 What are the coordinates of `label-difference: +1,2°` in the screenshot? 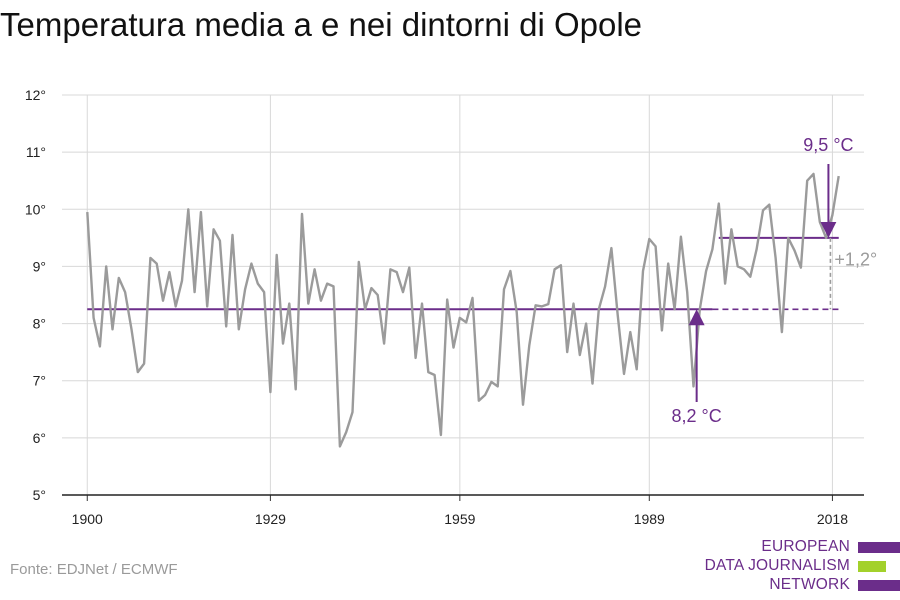 It's located at (855, 260).